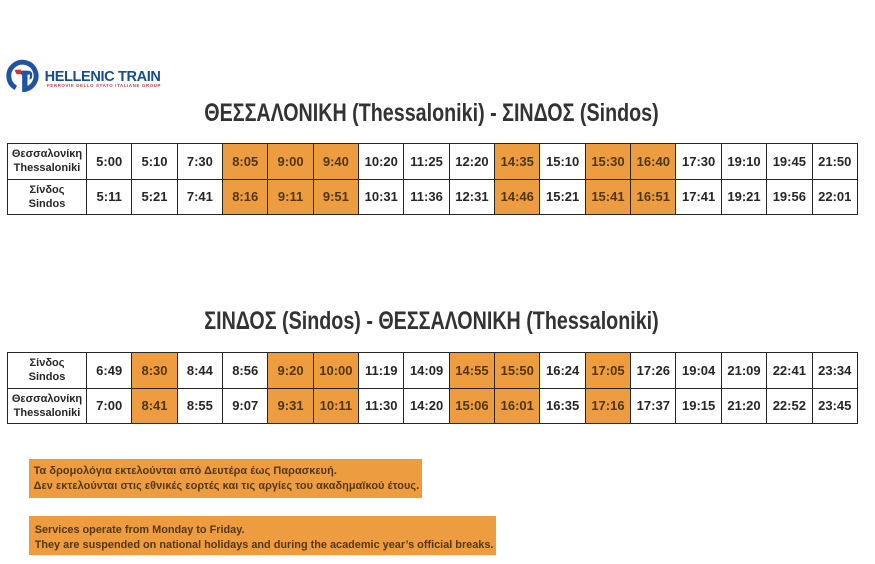 The height and width of the screenshot is (564, 875). I want to click on svg-text:FERROVIE DELLO STATO ITALIANE: FERROVIE DELLO STATO ITALIANE GROUP, so click(104, 85).